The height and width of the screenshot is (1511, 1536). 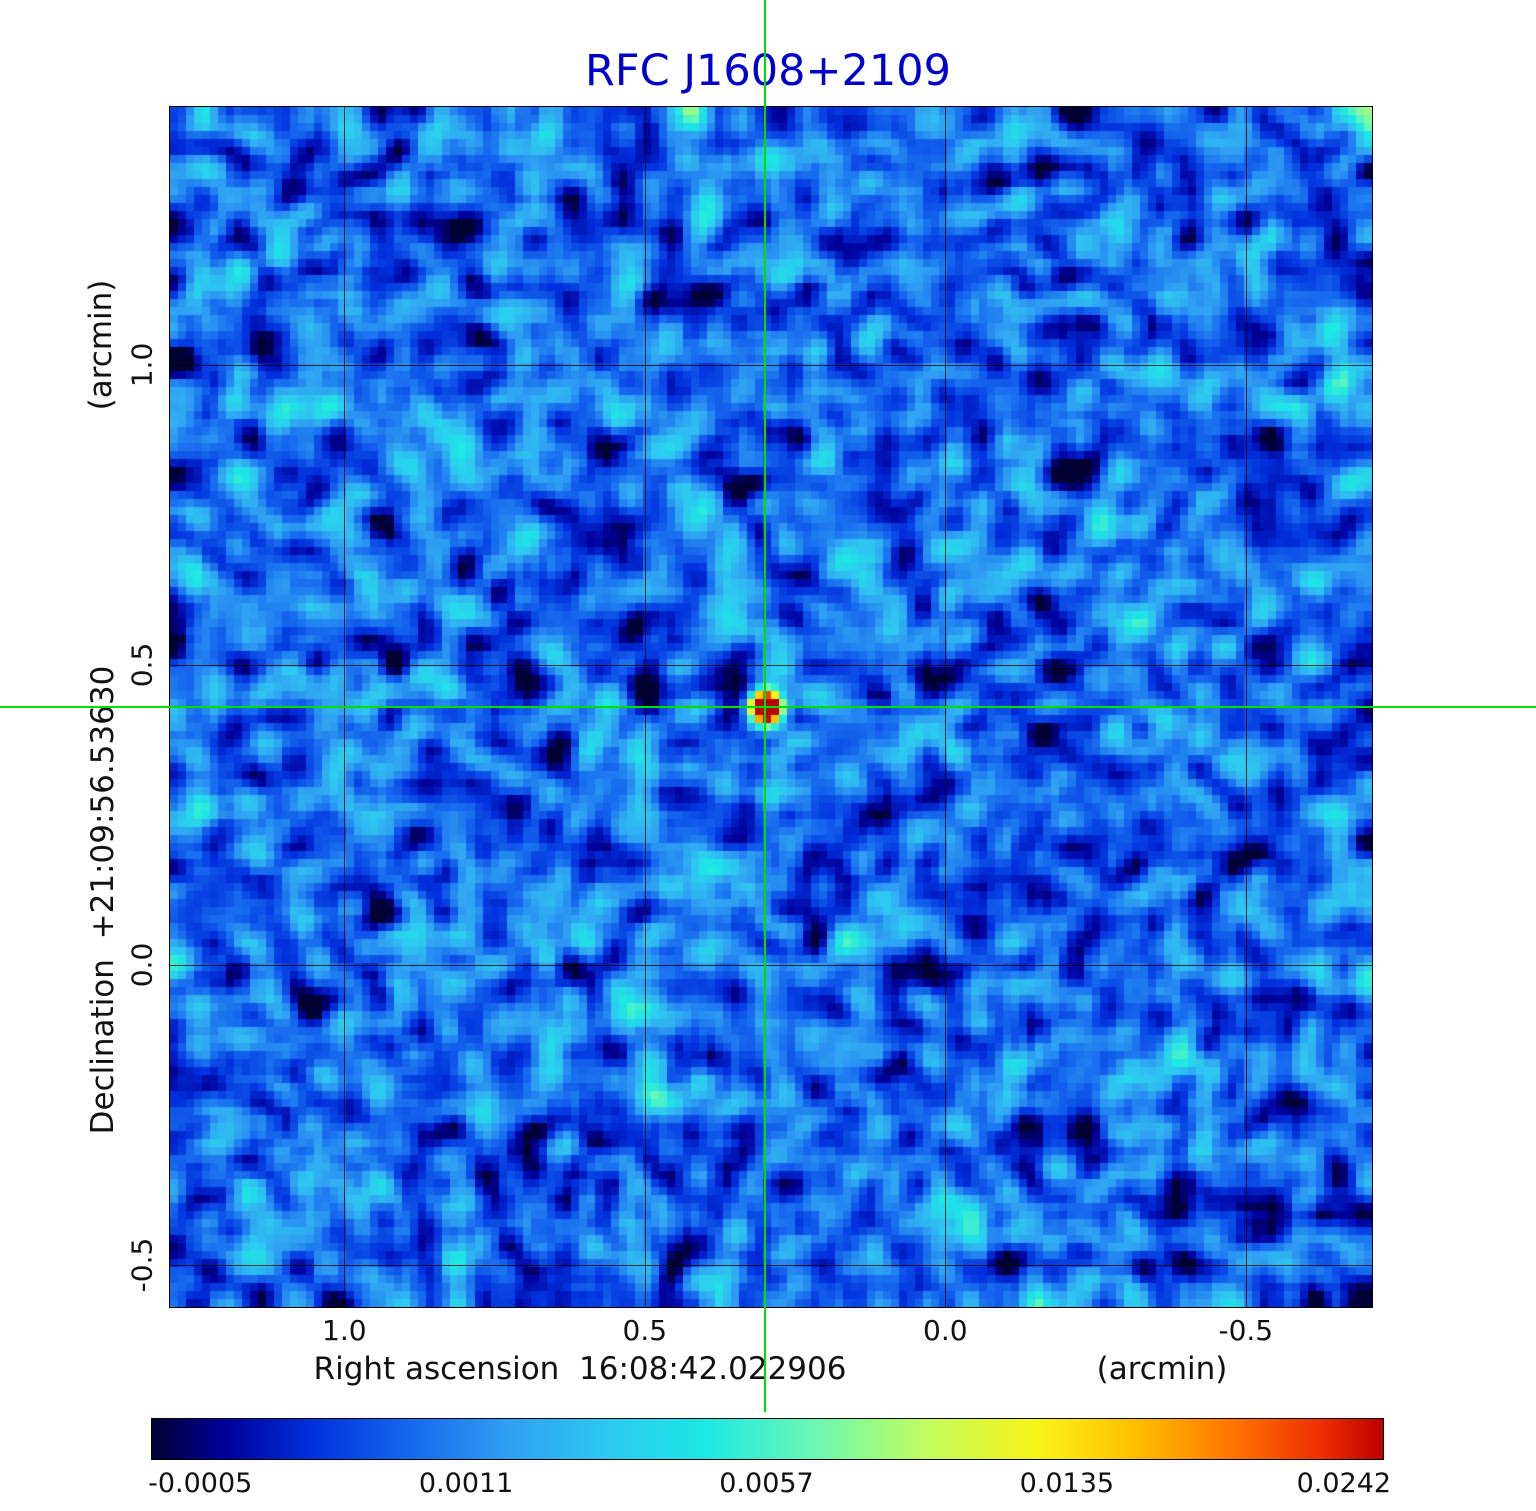 I want to click on x-axis-label: Right ascension 16:08:42.022906, so click(x=580, y=1369).